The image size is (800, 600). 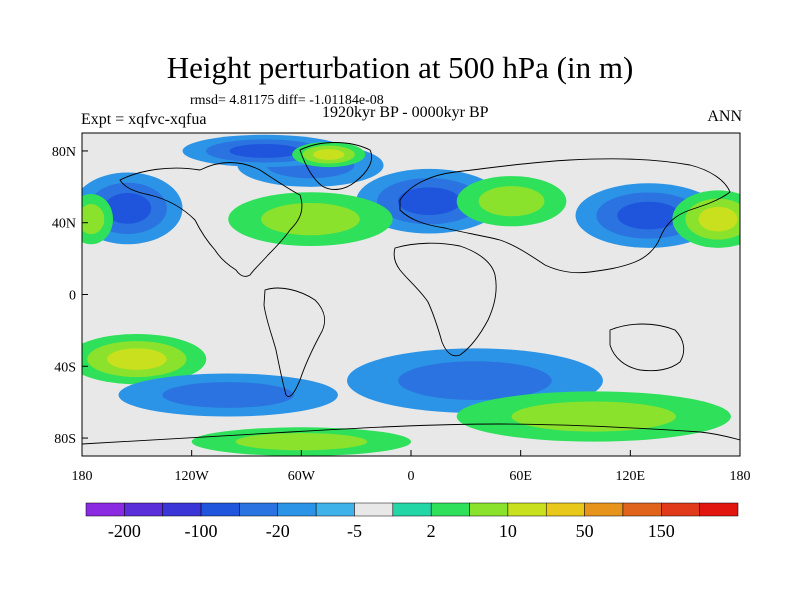 I want to click on colorbar-label: -5, so click(x=354, y=531).